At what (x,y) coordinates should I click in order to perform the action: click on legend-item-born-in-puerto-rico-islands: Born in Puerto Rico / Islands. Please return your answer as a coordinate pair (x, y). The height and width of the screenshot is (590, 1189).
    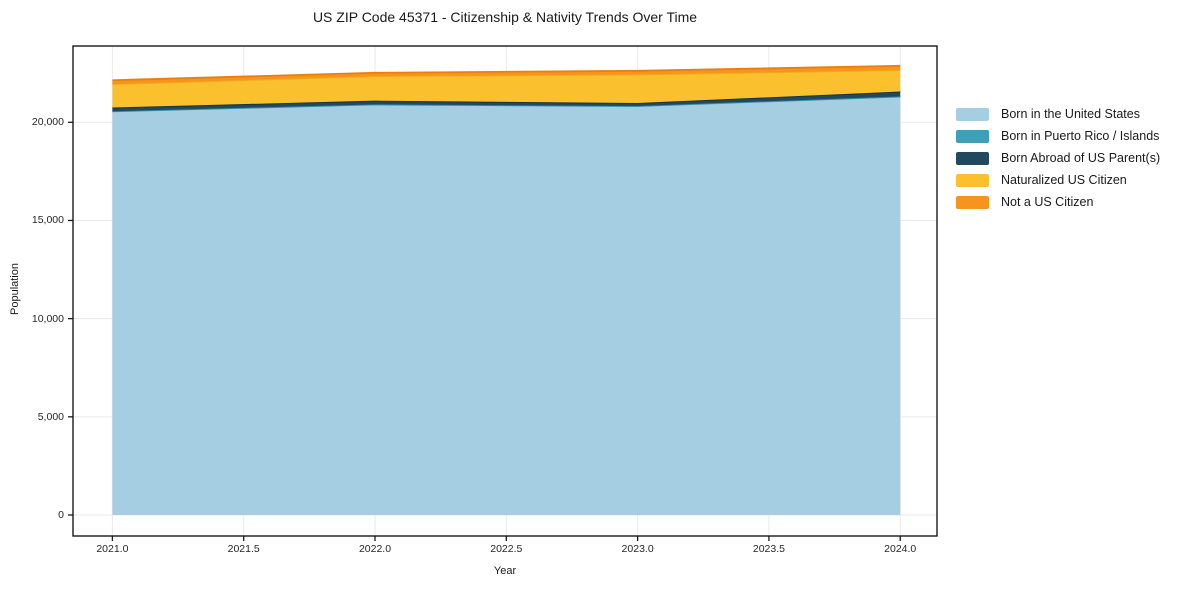
    Looking at the image, I should click on (1058, 136).